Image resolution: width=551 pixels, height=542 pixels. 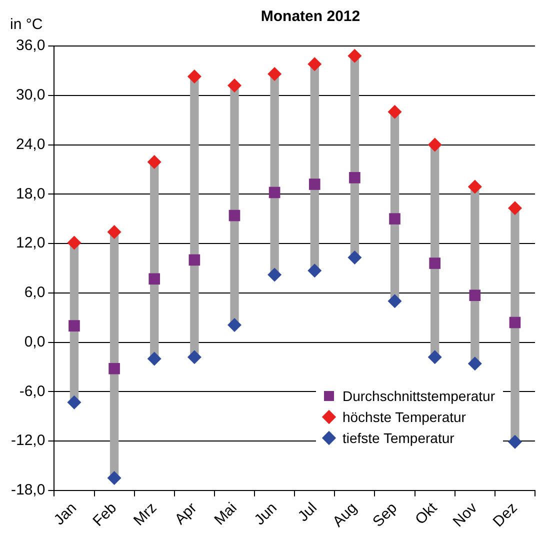 I want to click on y-tick-label: 12,0, so click(x=31, y=243).